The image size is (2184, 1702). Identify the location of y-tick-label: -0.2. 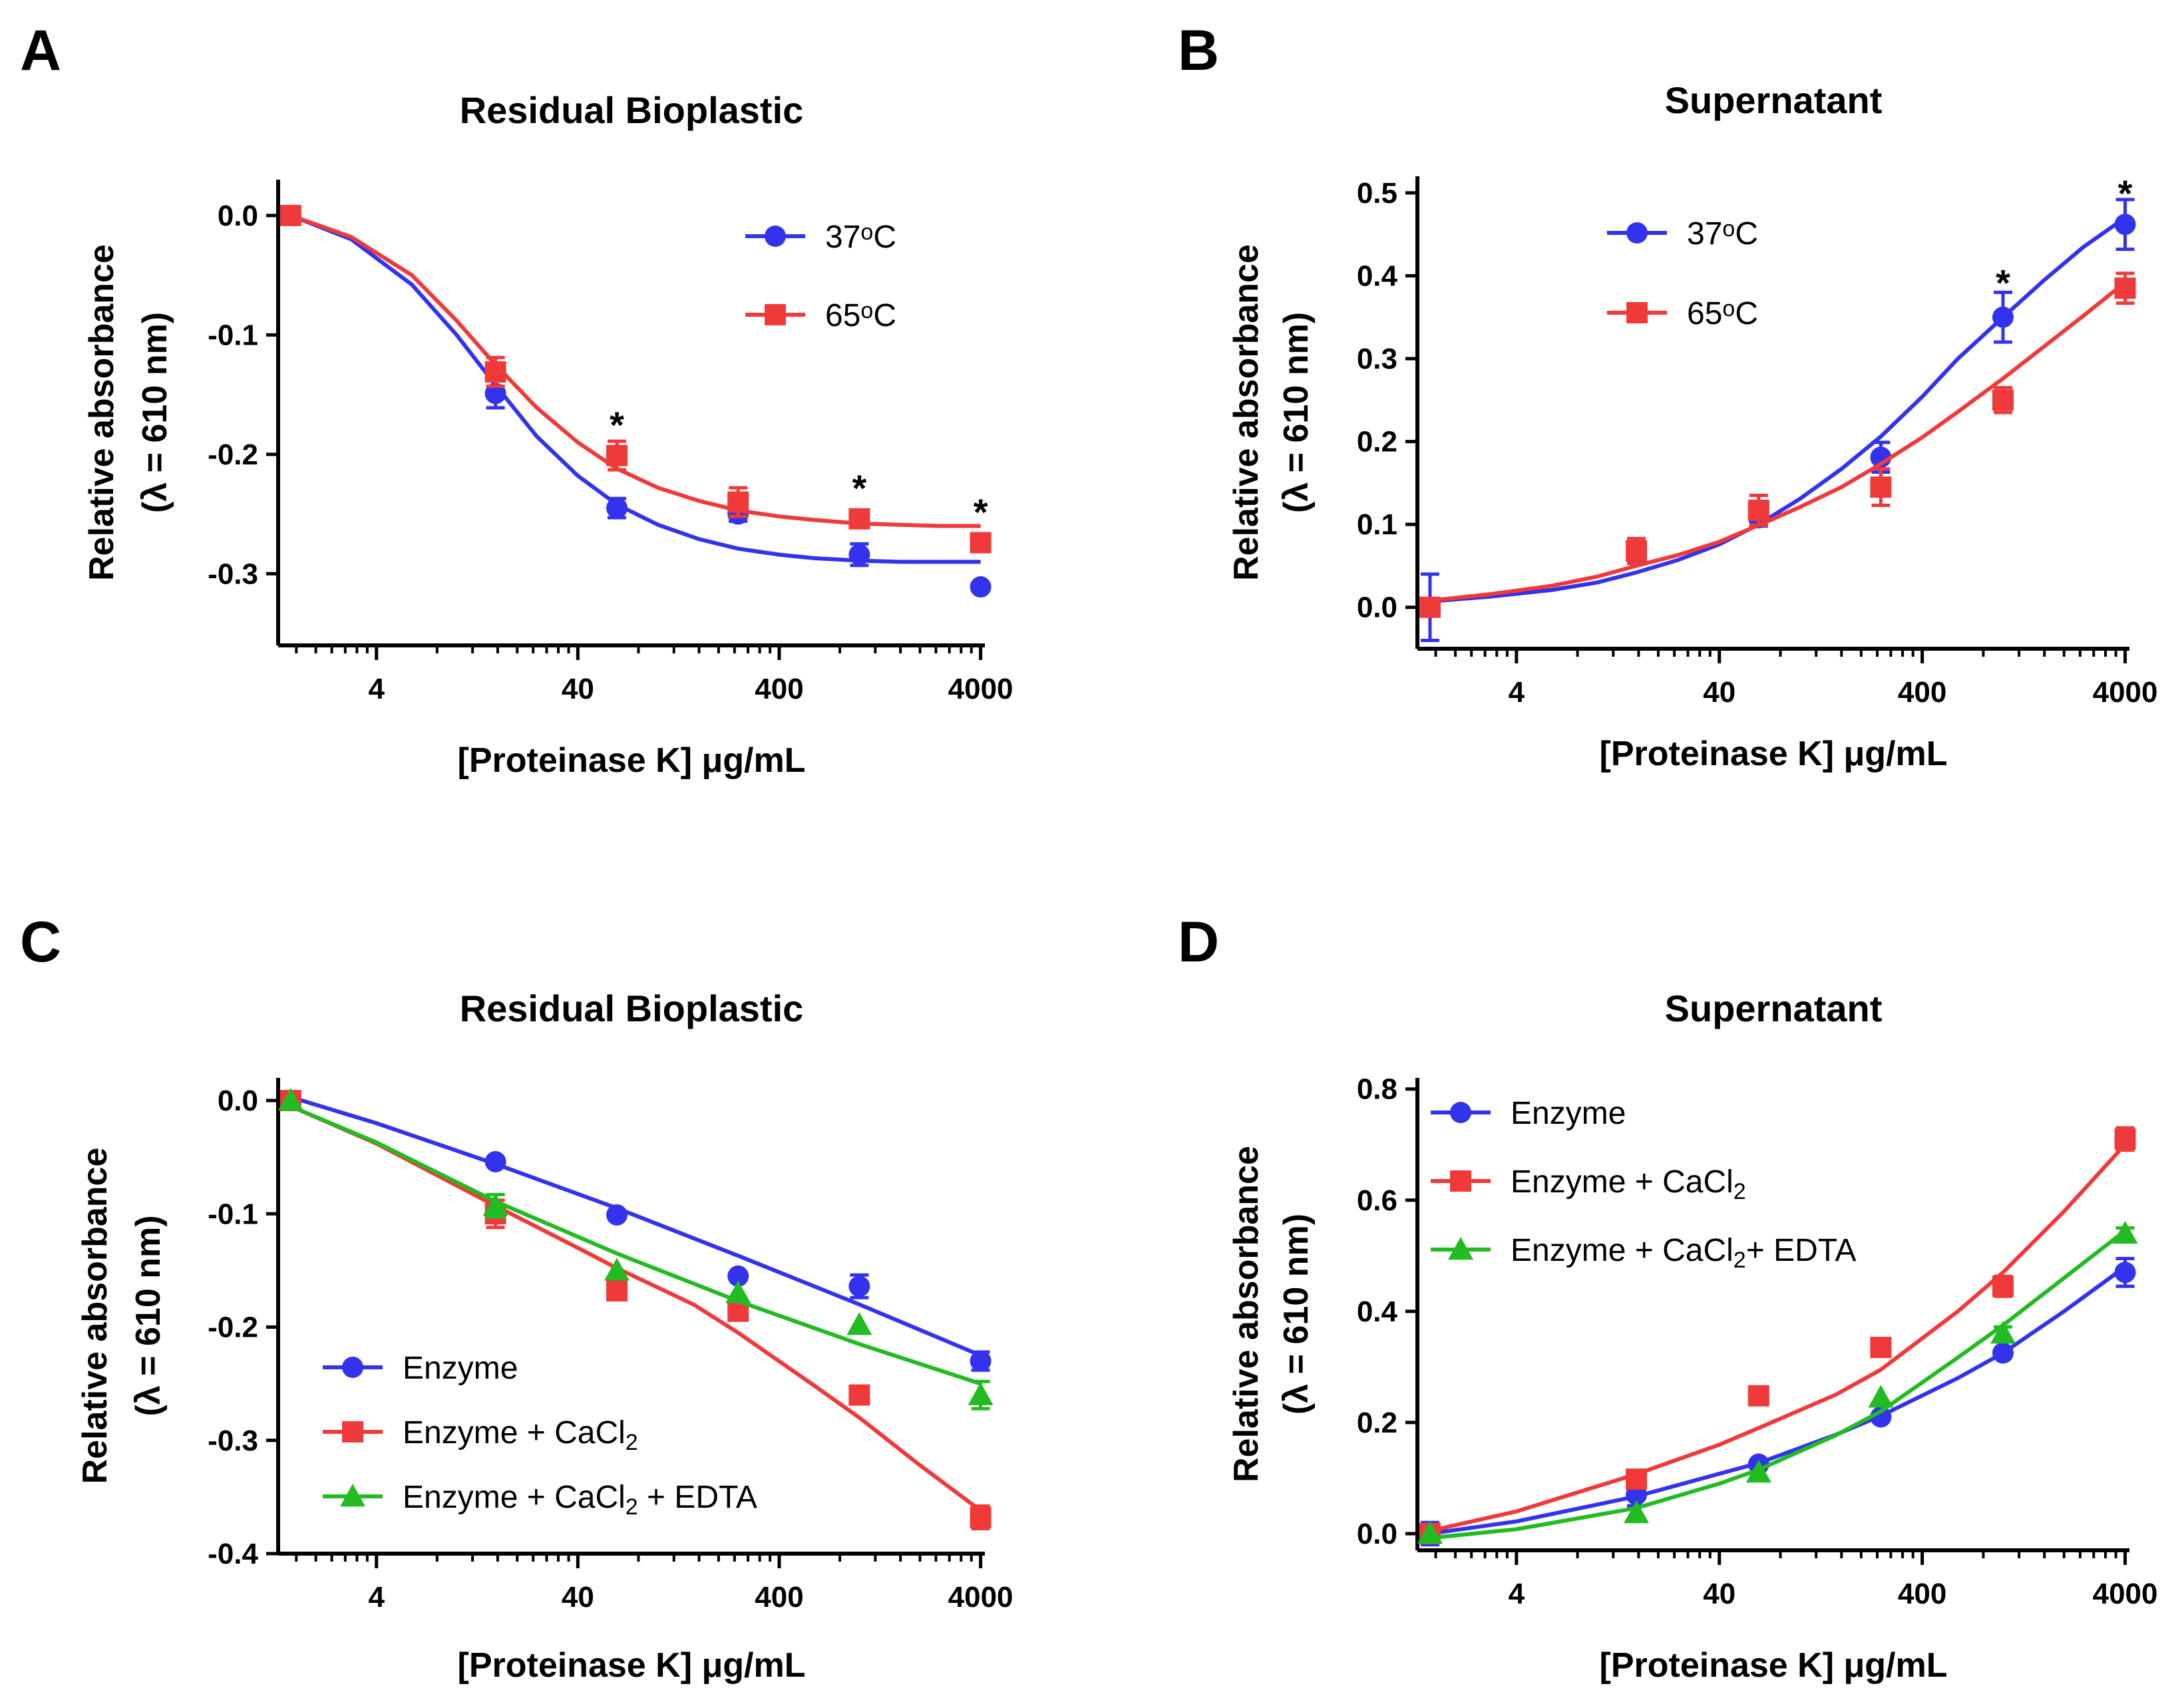
(233, 1327).